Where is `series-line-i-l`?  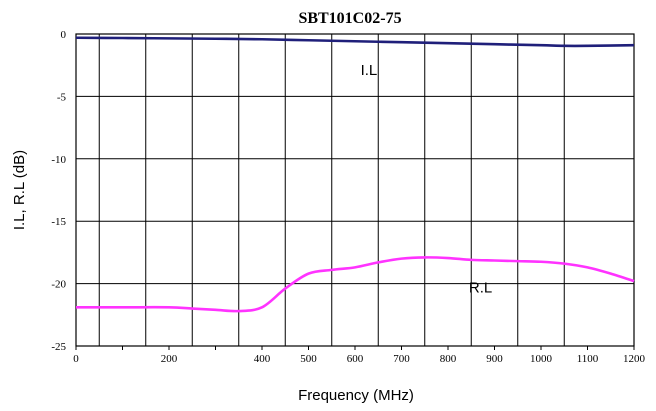 series-line-i-l is located at coordinates (355, 42).